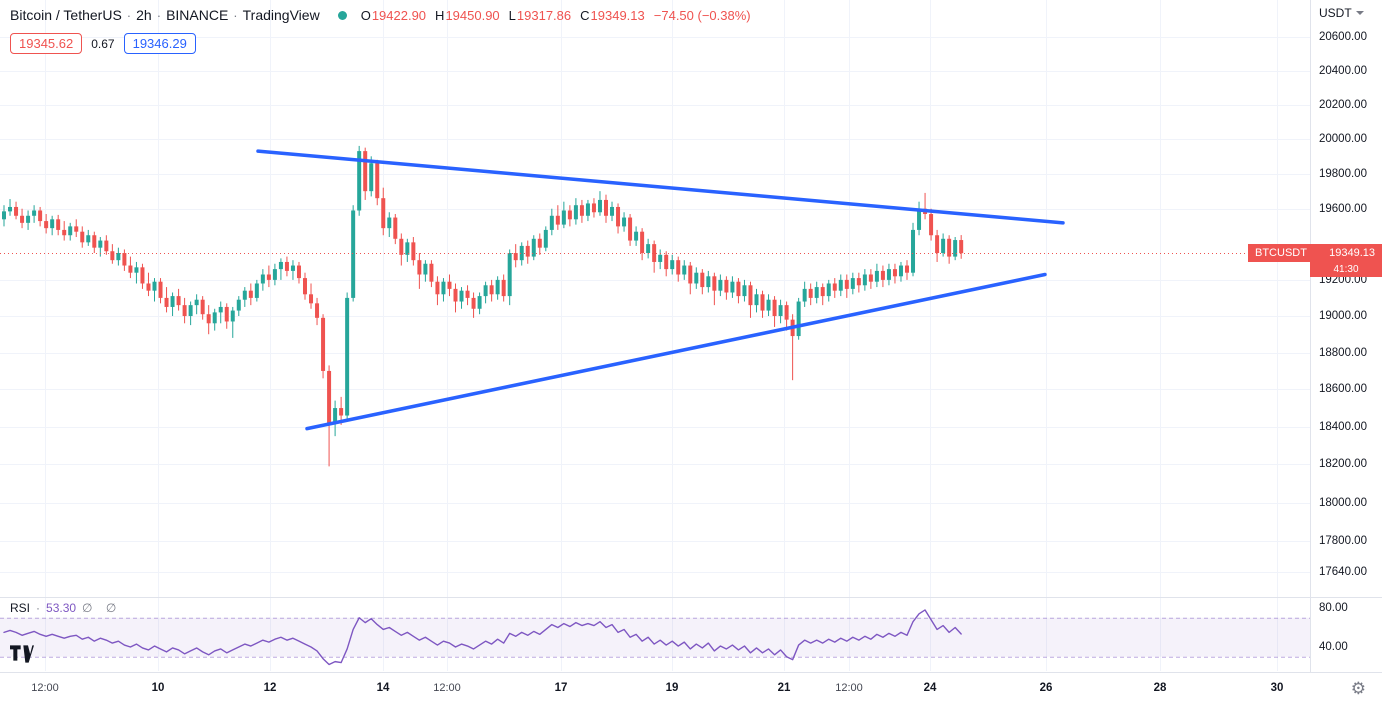 The height and width of the screenshot is (708, 1382). What do you see at coordinates (1343, 502) in the screenshot?
I see `price-axis-label: 18000.00` at bounding box center [1343, 502].